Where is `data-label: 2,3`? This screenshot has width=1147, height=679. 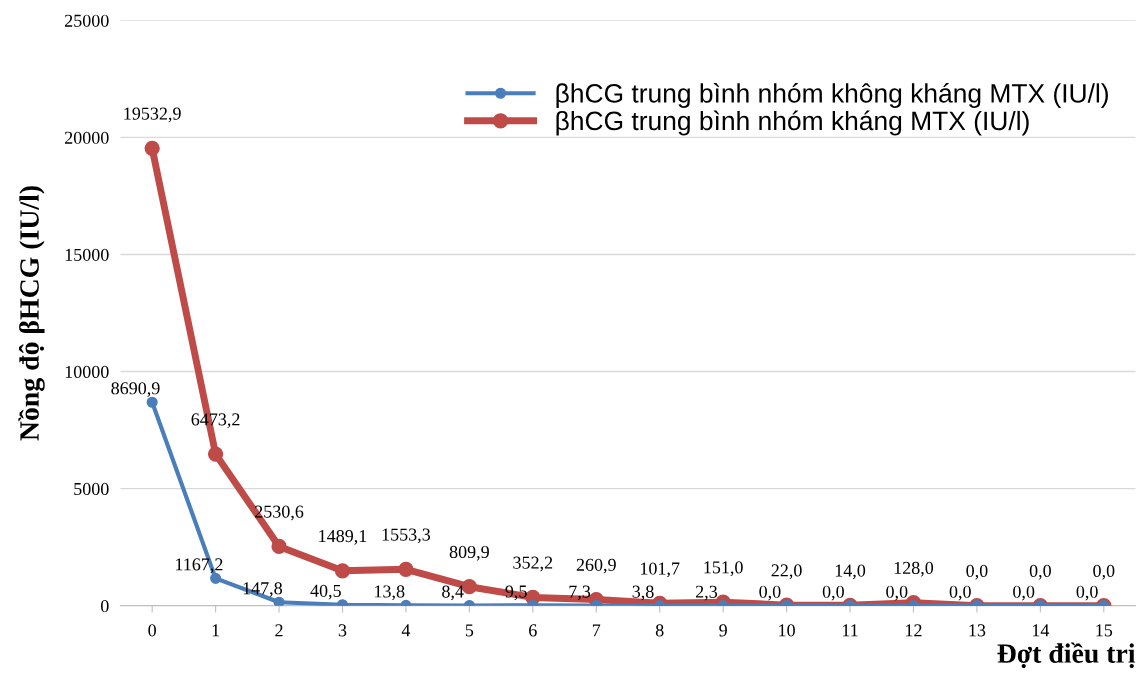
data-label: 2,3 is located at coordinates (706, 593).